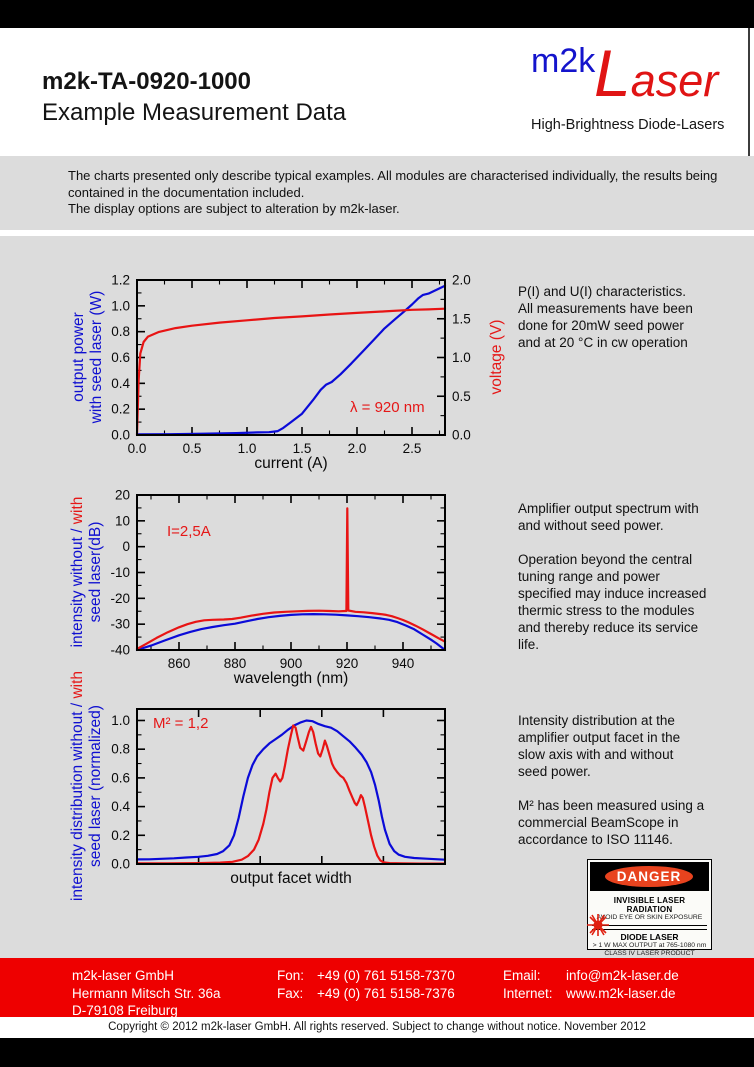  Describe the element at coordinates (120, 572) in the screenshot. I see `svg-text: -10` at that location.